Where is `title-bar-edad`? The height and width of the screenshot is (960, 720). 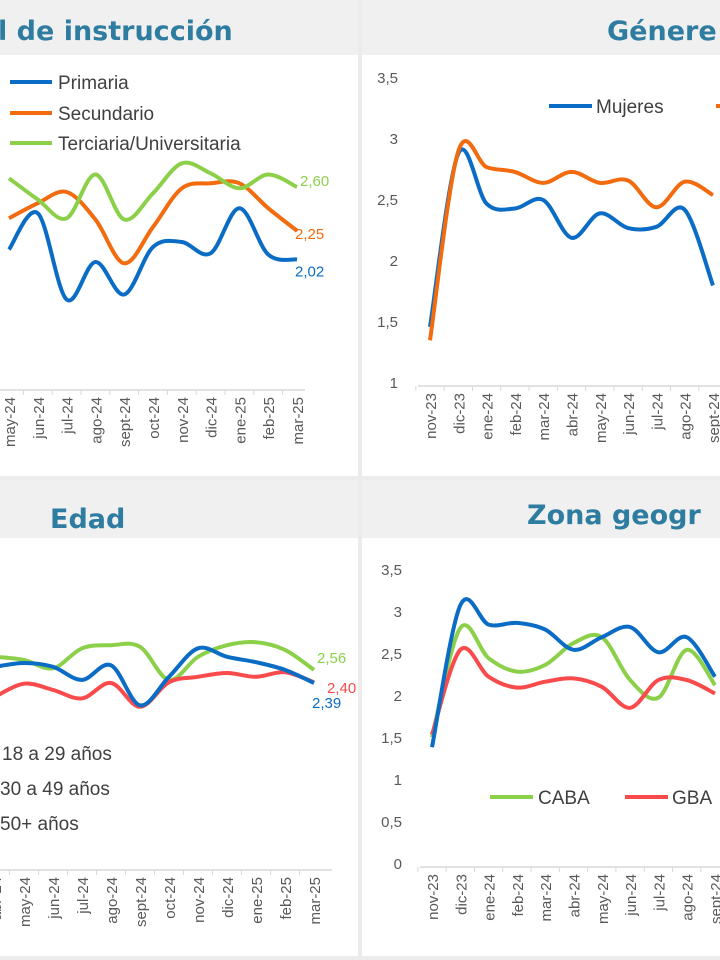 title-bar-edad is located at coordinates (179, 509).